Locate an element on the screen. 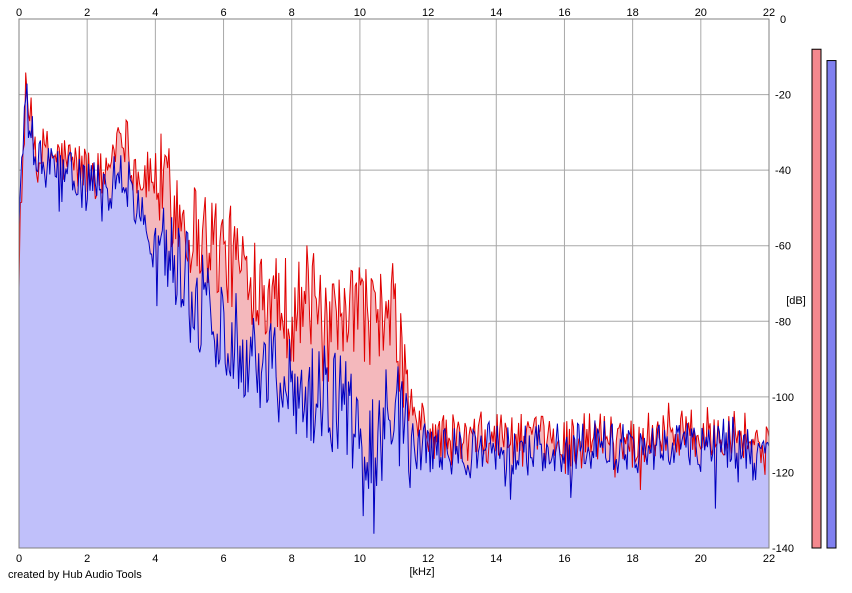 This screenshot has height=593, width=852. y-tick-label: -120 is located at coordinates (783, 473).